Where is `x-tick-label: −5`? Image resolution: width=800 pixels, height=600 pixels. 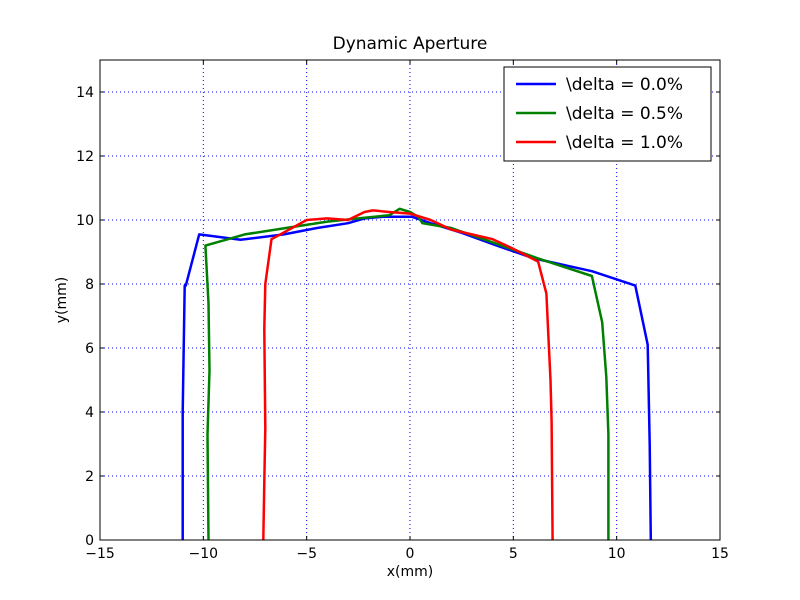 x-tick-label: −5 is located at coordinates (306, 554).